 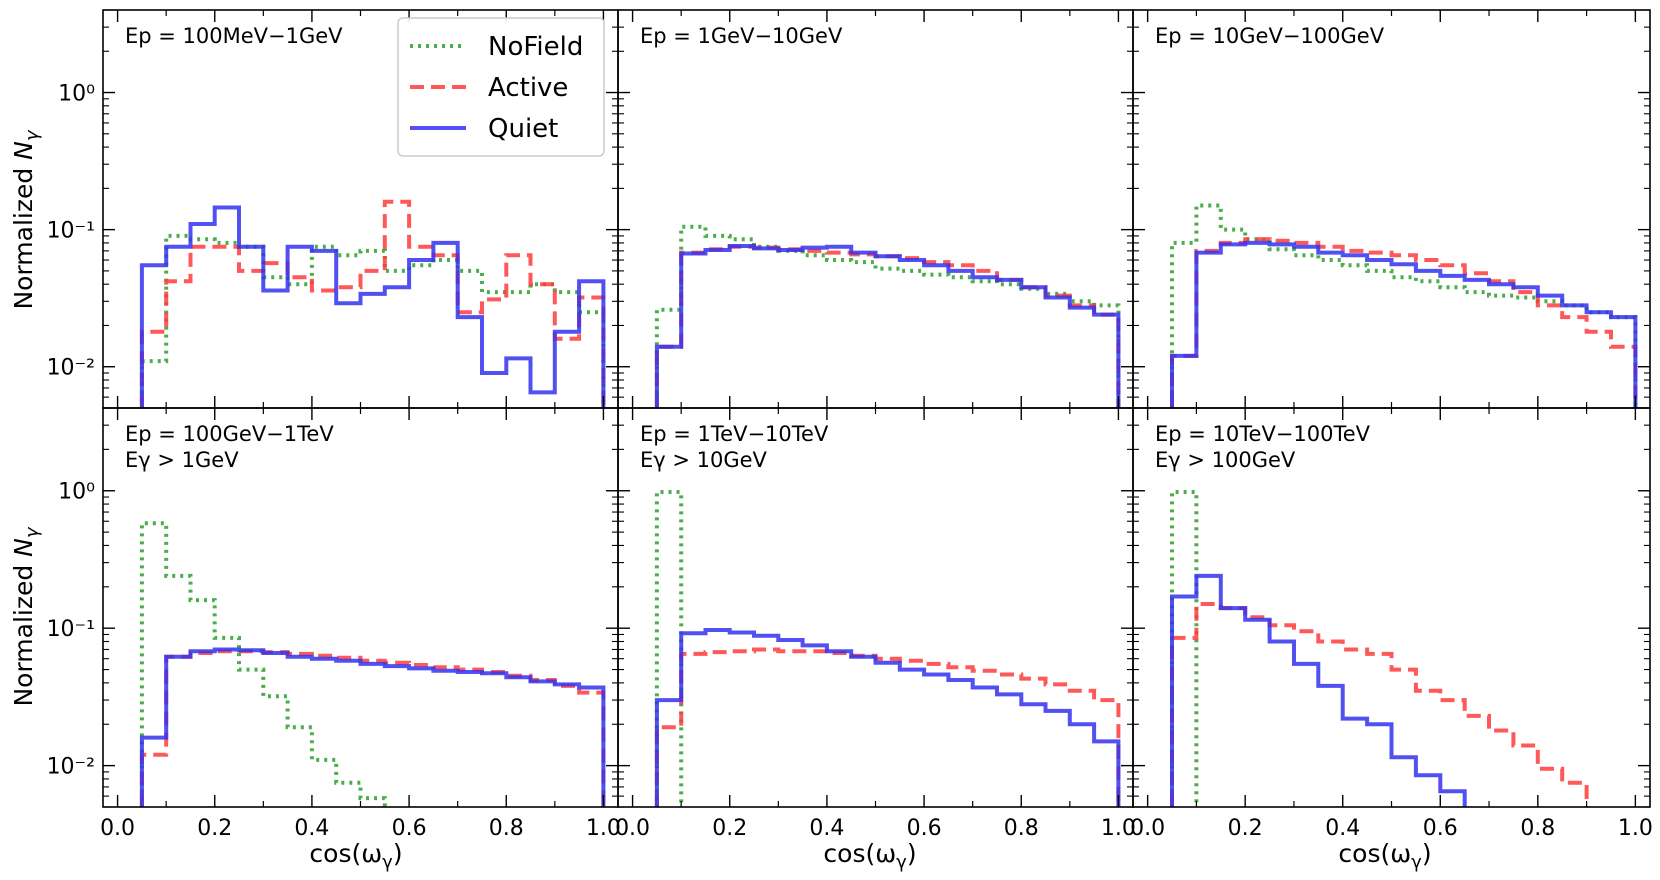 I want to click on xlabel-col3: cos(ωγ), so click(x=1384, y=856).